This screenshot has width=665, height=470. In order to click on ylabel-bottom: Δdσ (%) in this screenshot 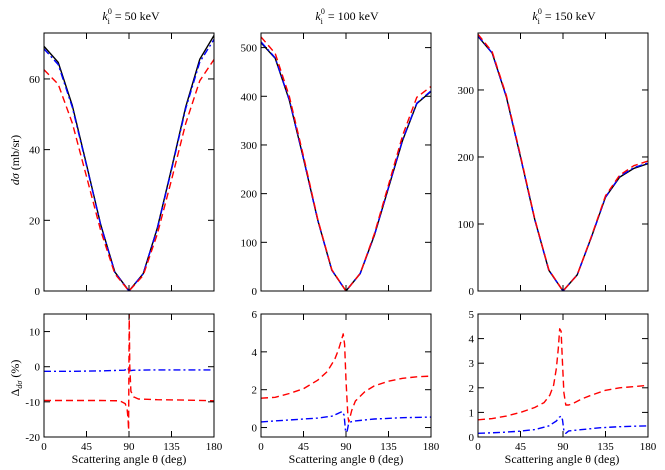, I will do `click(16, 378)`.